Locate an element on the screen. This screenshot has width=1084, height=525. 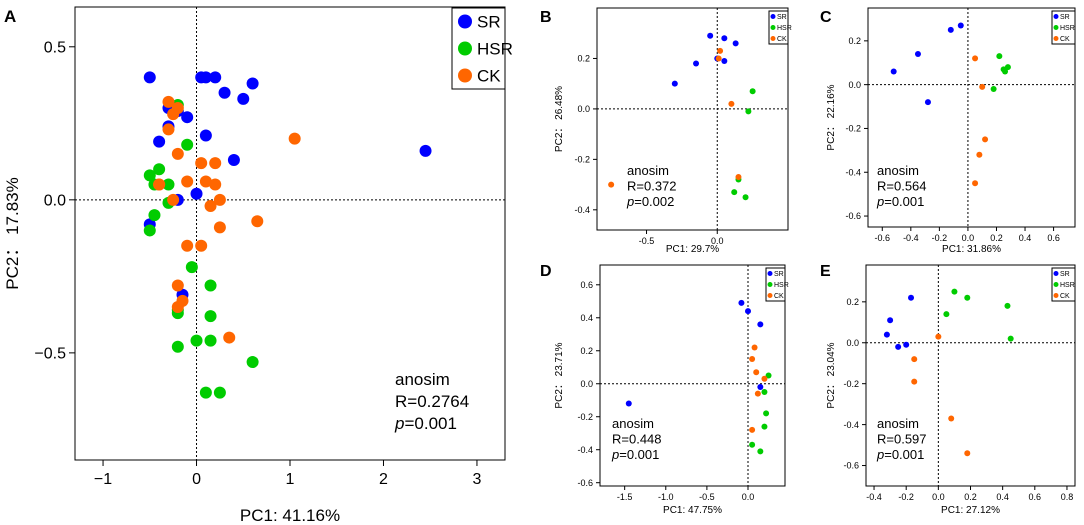
panel-label: C is located at coordinates (826, 17).